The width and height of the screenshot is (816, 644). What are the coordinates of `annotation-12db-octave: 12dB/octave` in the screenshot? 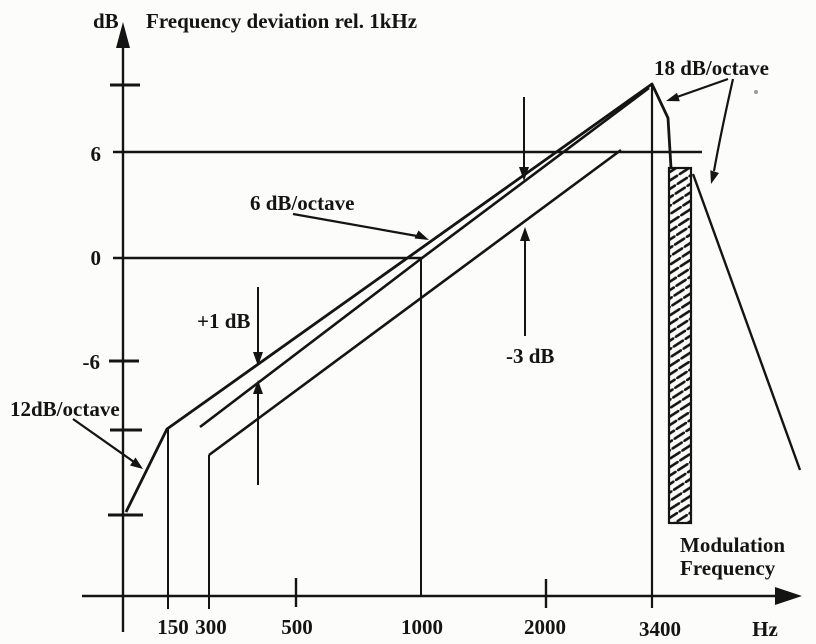 It's located at (76, 433).